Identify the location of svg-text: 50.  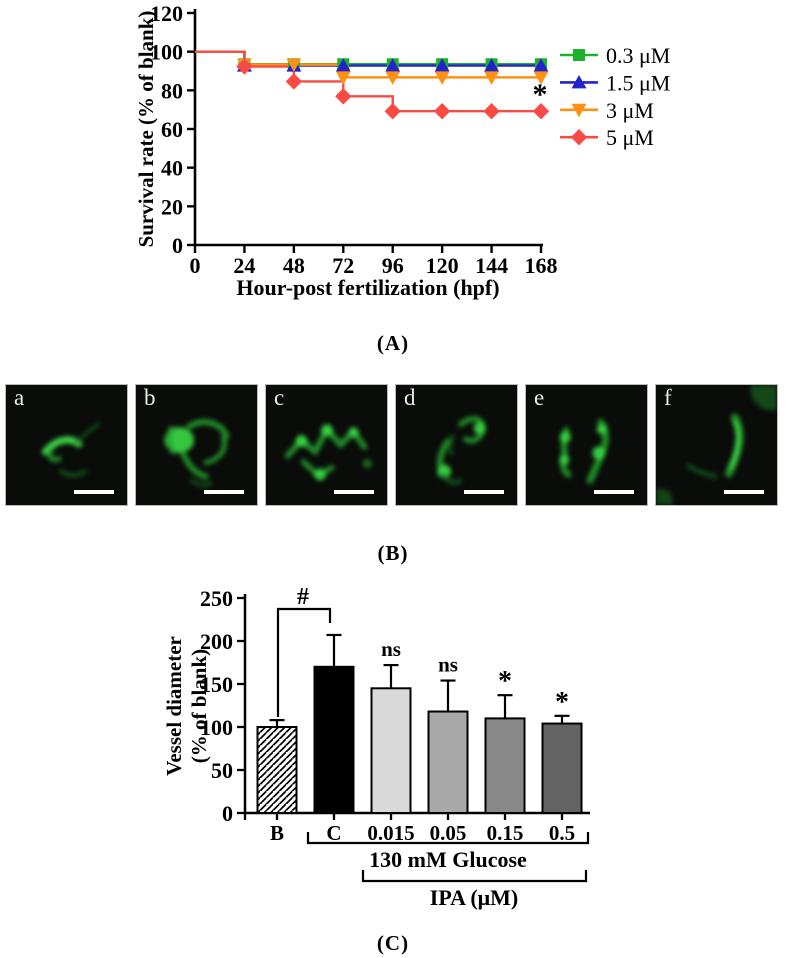
(222, 770).